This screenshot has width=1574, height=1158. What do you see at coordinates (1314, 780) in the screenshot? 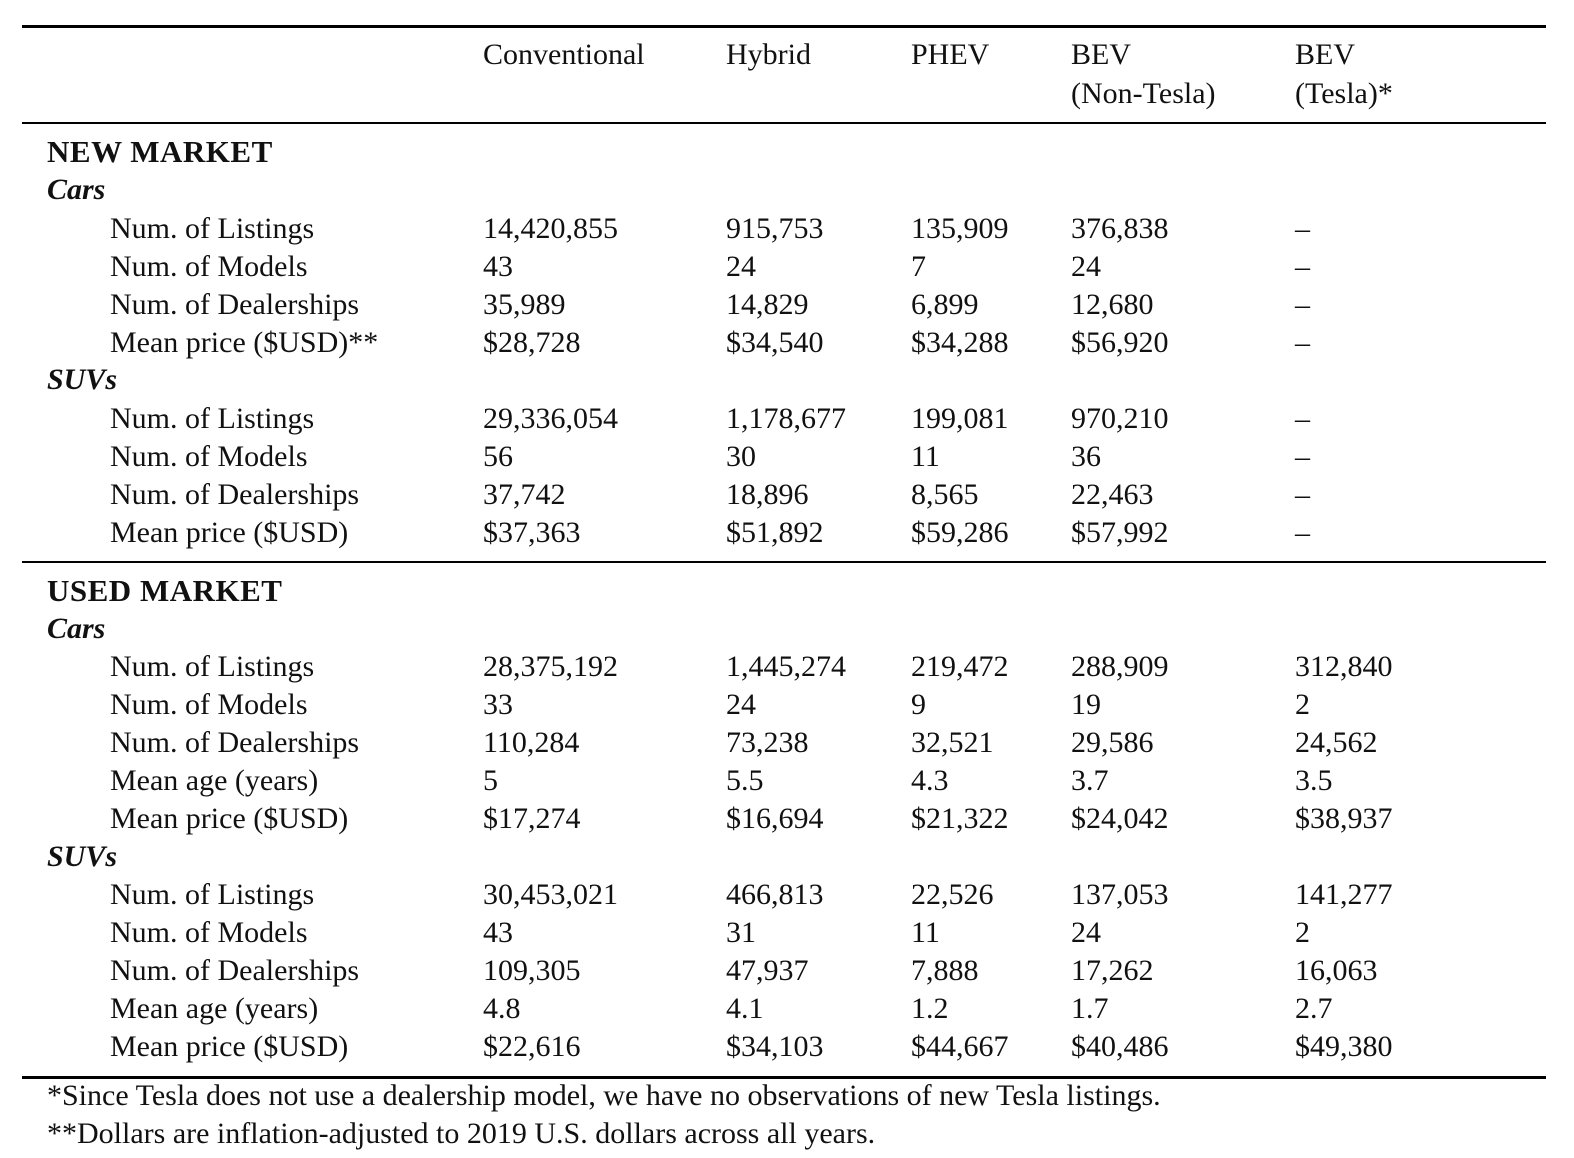
I see `table-cell: 3.5` at bounding box center [1314, 780].